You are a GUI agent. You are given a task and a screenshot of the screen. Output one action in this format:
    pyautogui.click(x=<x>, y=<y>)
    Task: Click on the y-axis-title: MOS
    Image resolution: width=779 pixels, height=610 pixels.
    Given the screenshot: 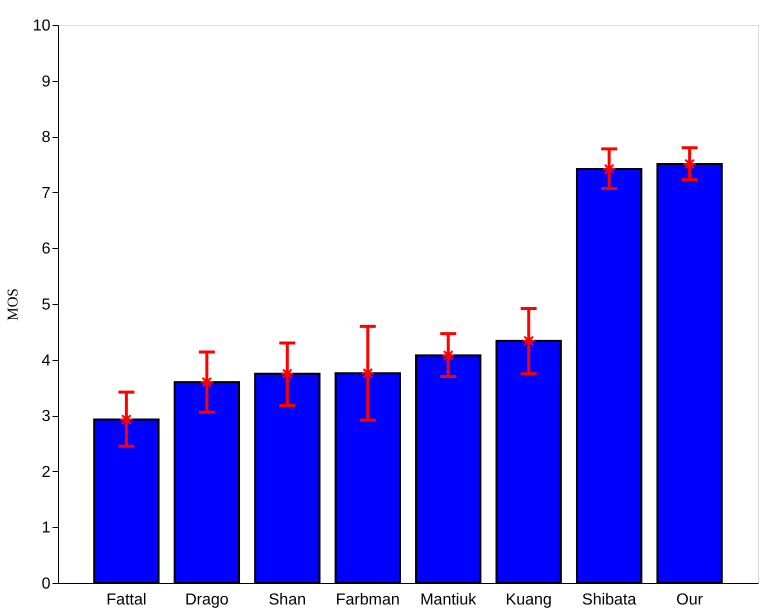 What is the action you would take?
    pyautogui.click(x=14, y=304)
    